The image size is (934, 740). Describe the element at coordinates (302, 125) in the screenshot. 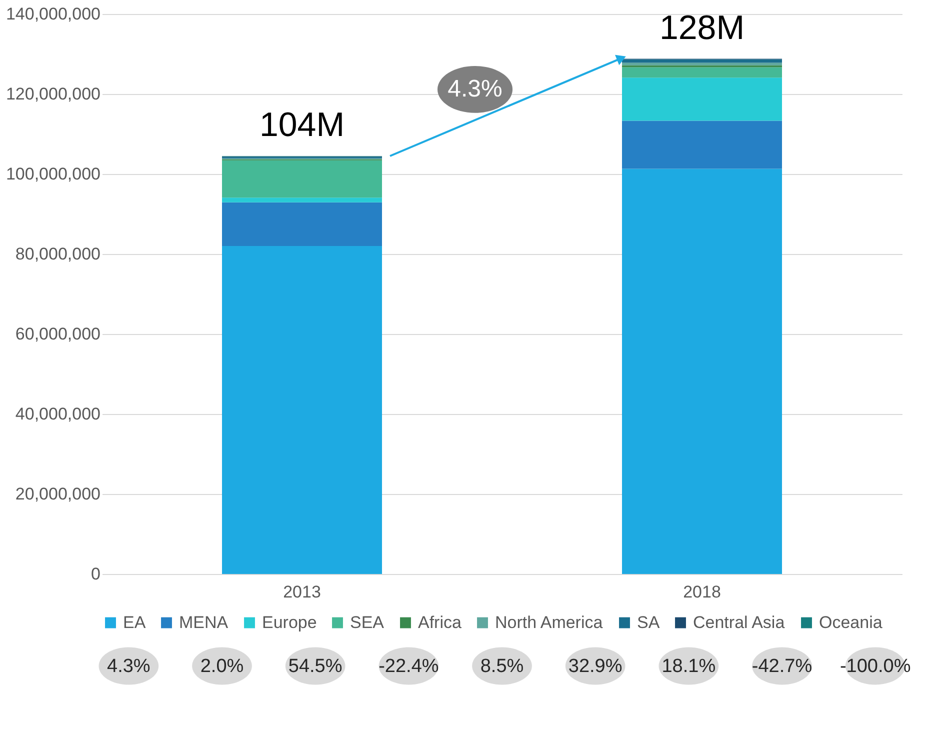

I see `total-label: 104M` at that location.